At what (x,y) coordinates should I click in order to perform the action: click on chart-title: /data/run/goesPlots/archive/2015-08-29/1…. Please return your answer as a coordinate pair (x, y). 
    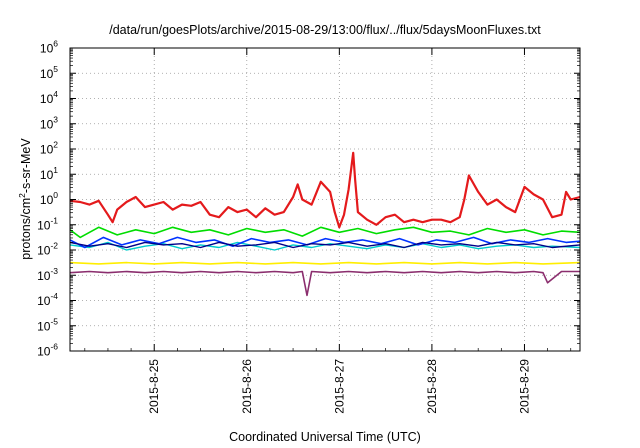
    Looking at the image, I should click on (325, 30).